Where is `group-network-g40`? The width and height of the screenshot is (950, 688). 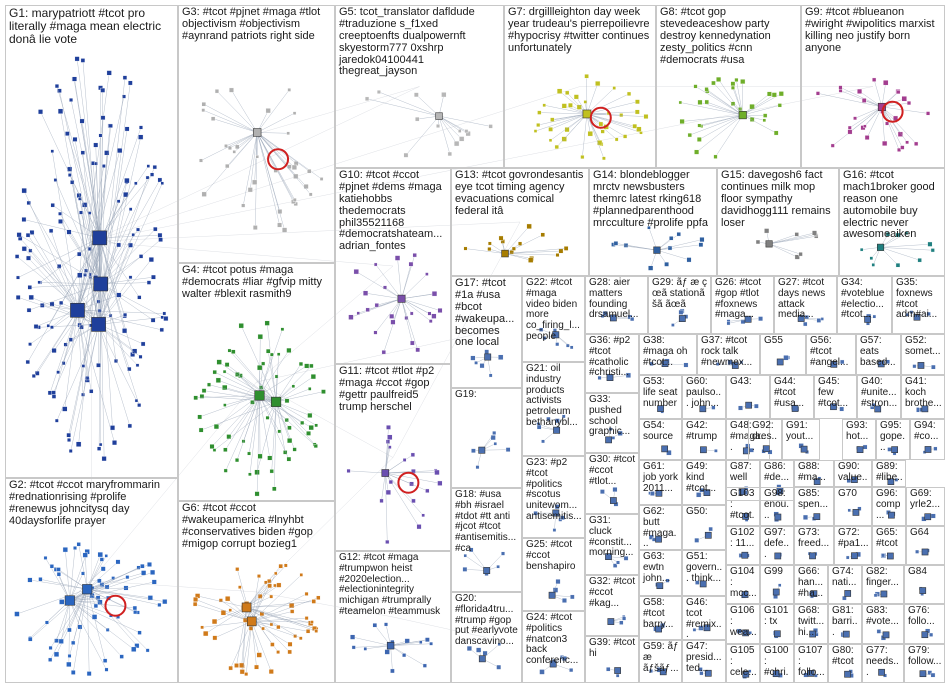 group-network-g40 is located at coordinates (876, 408).